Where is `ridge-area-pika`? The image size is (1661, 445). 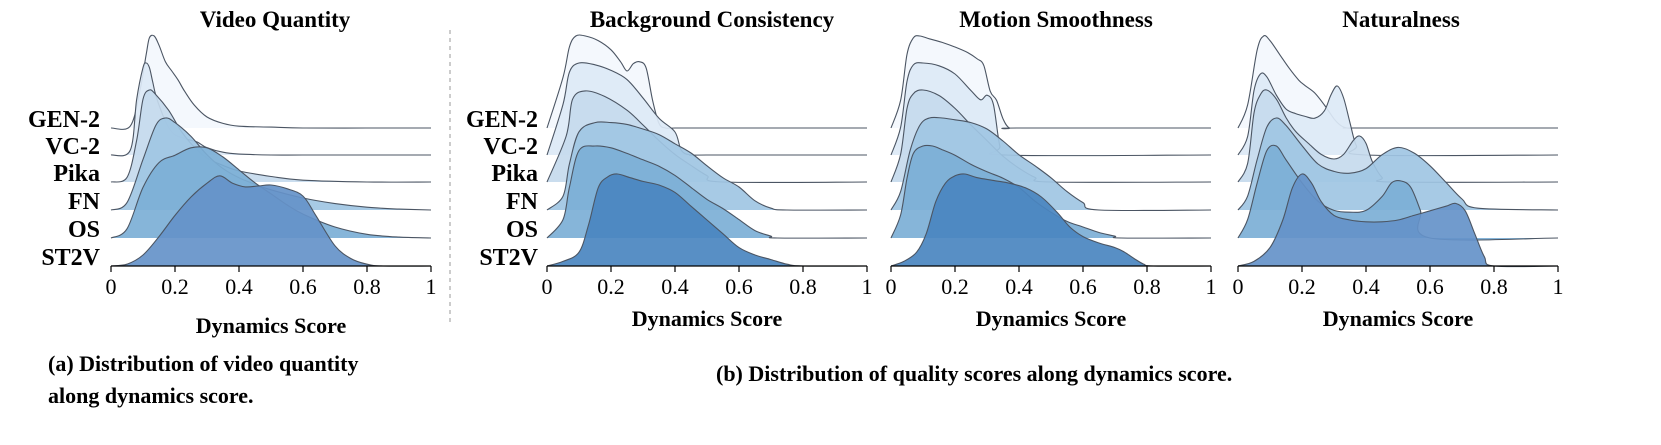 ridge-area-pika is located at coordinates (1398, 136).